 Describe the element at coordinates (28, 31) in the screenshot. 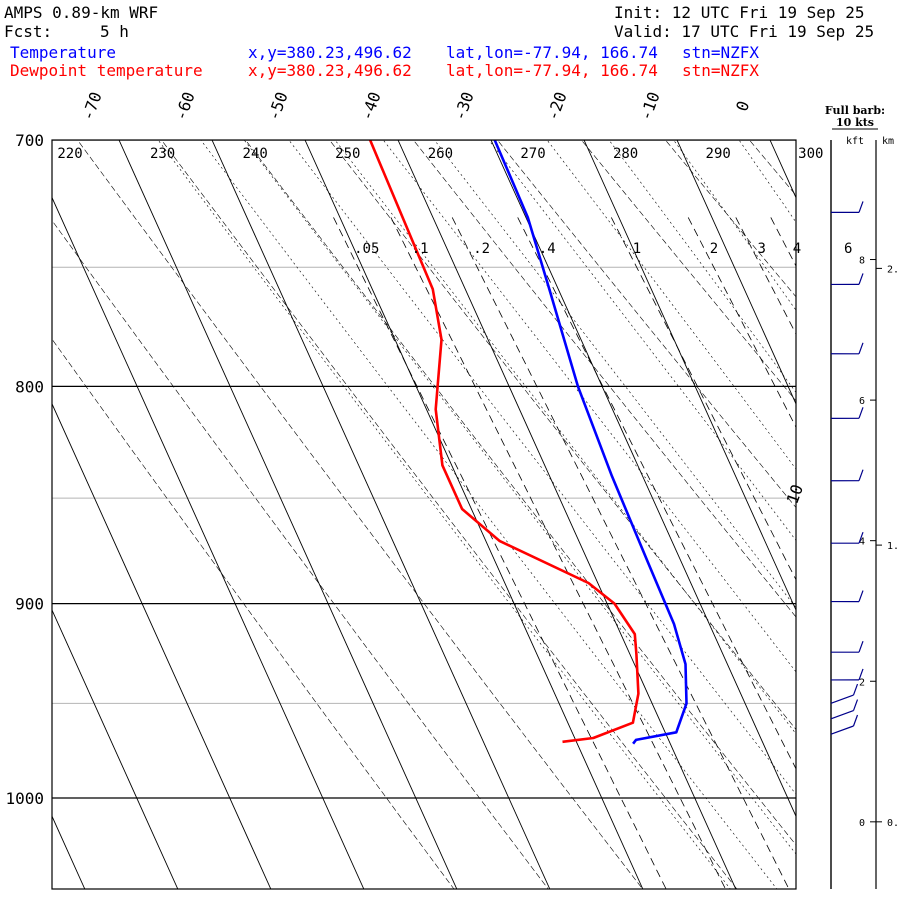

I see `forecast-label: Fcst:` at that location.